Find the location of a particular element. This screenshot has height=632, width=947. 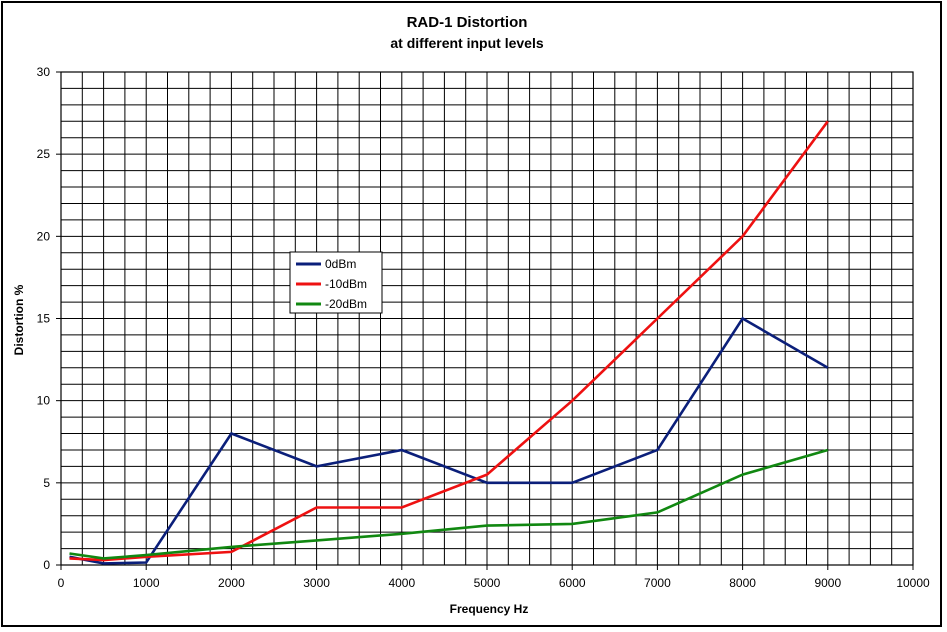

x-tick-label: 8000 is located at coordinates (742, 583).